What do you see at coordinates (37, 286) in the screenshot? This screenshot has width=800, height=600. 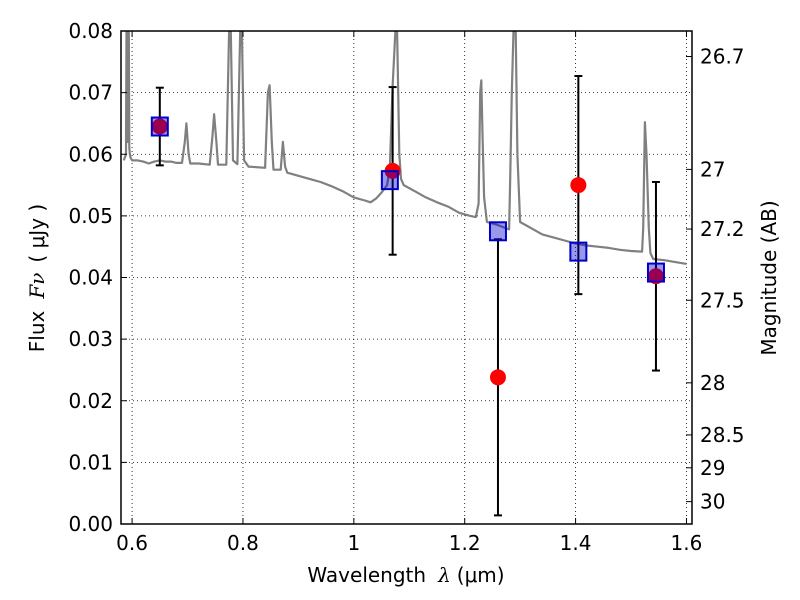 I see `y-axis-label-symbol: Fν` at bounding box center [37, 286].